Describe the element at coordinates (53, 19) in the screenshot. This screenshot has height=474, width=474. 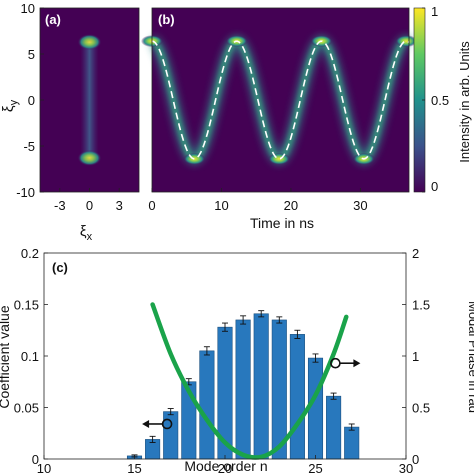
I see `panel-a-label: (a)` at that location.